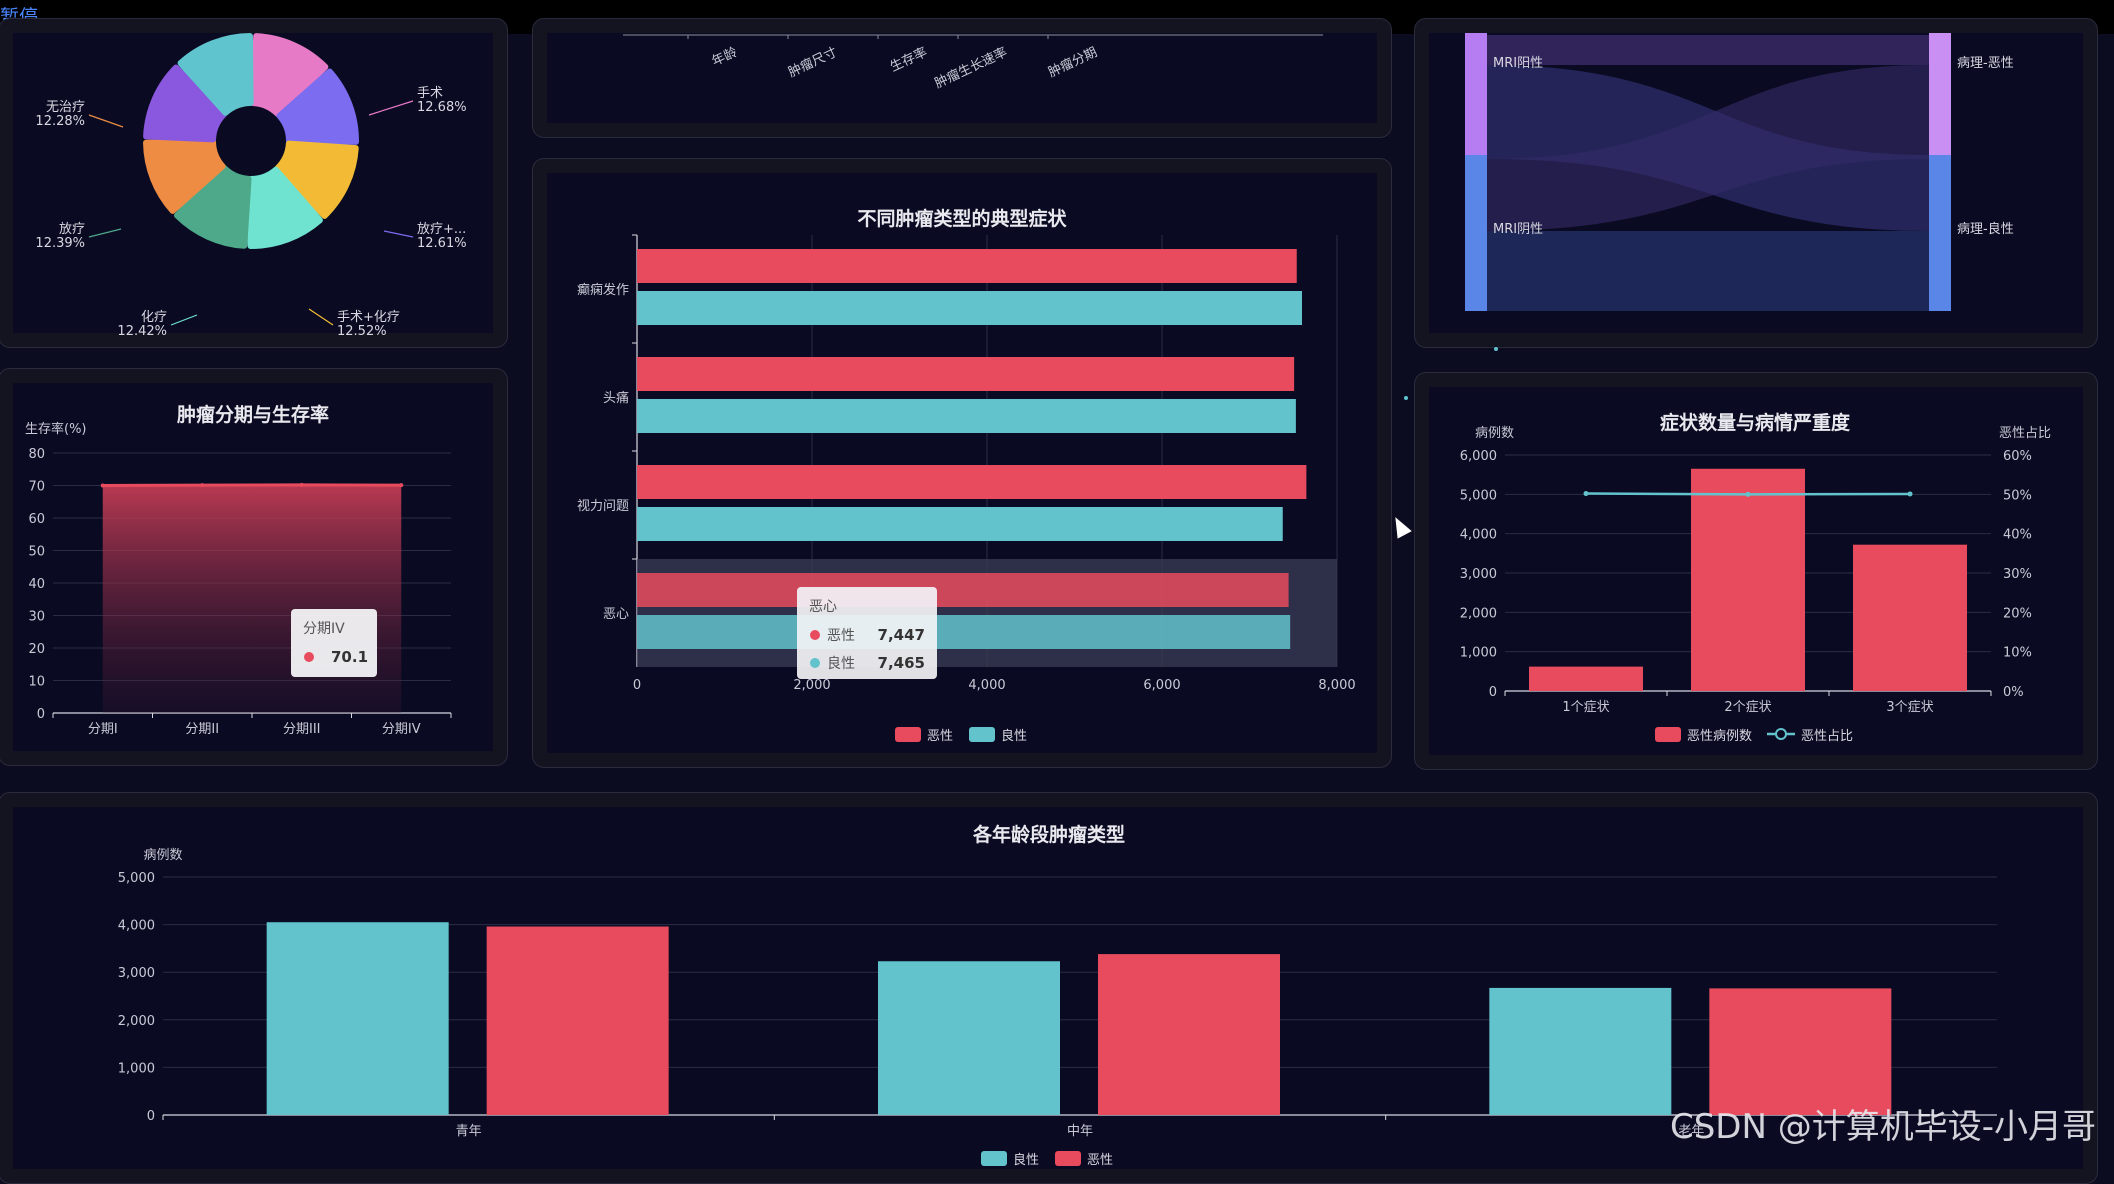 The height and width of the screenshot is (1184, 2114). I want to click on y-tick-label: 3,000, so click(136, 973).